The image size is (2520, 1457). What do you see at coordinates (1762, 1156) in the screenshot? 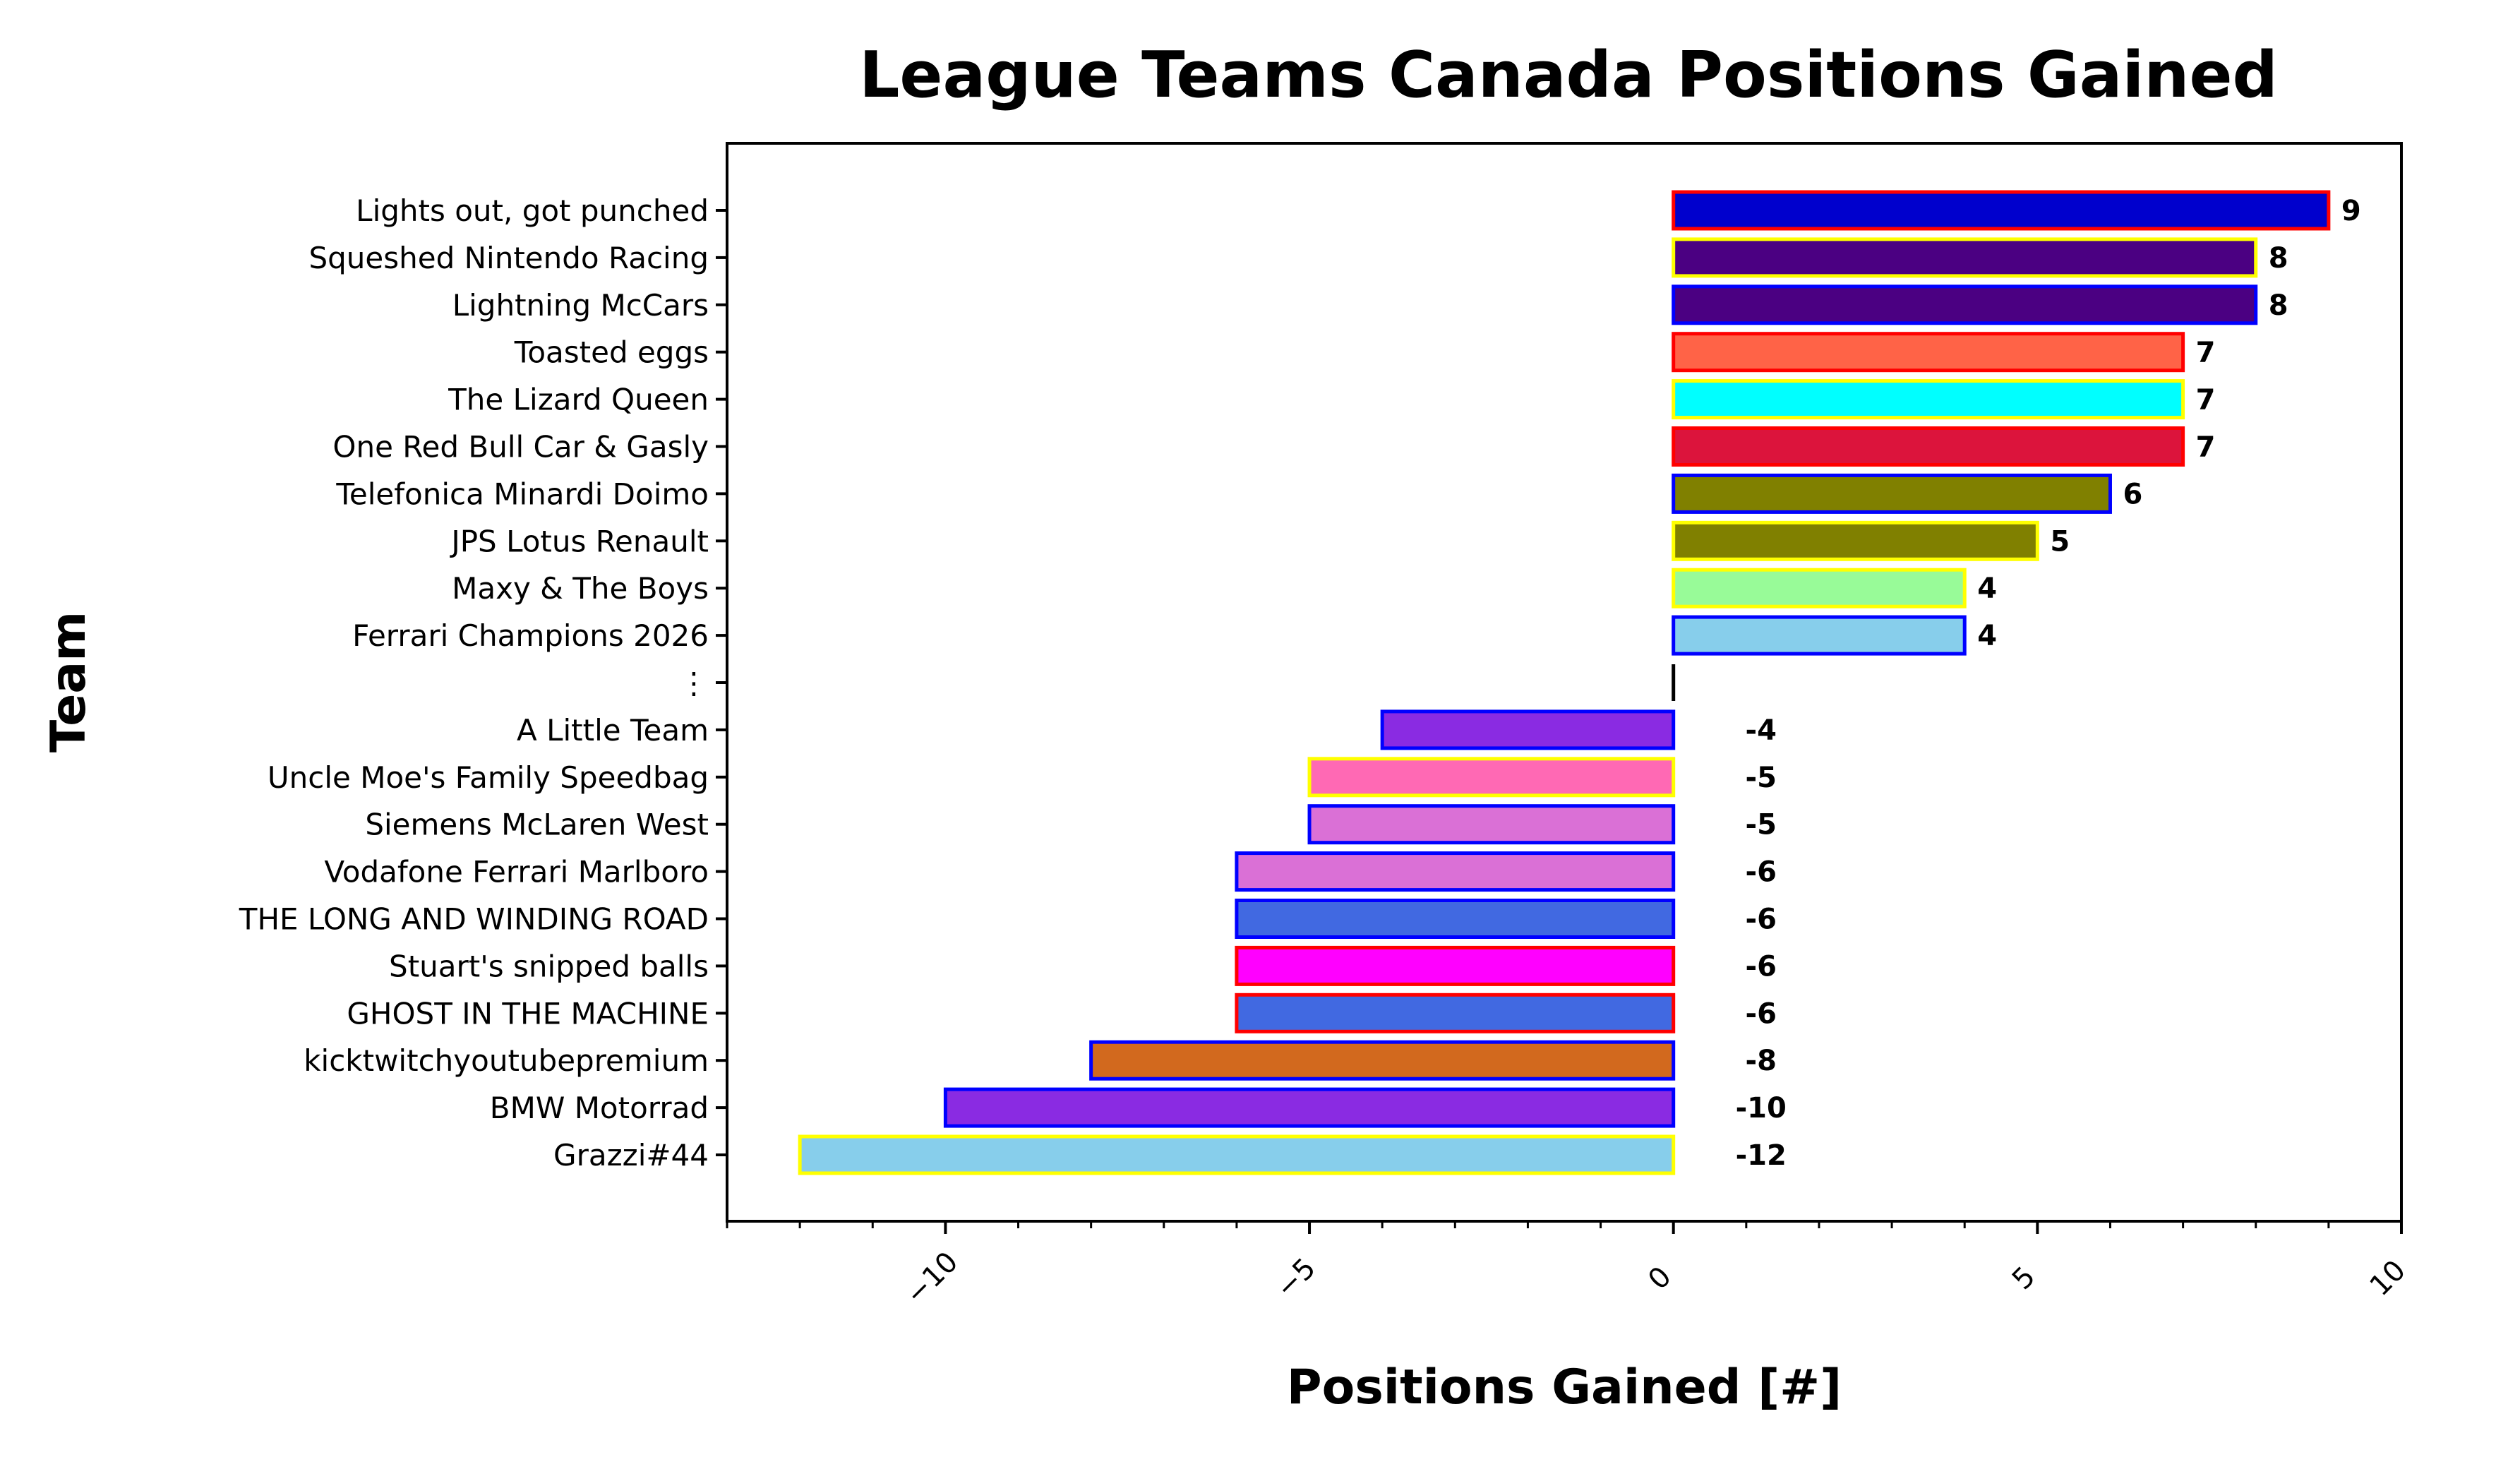
I see `bar-value-label: -12` at bounding box center [1762, 1156].